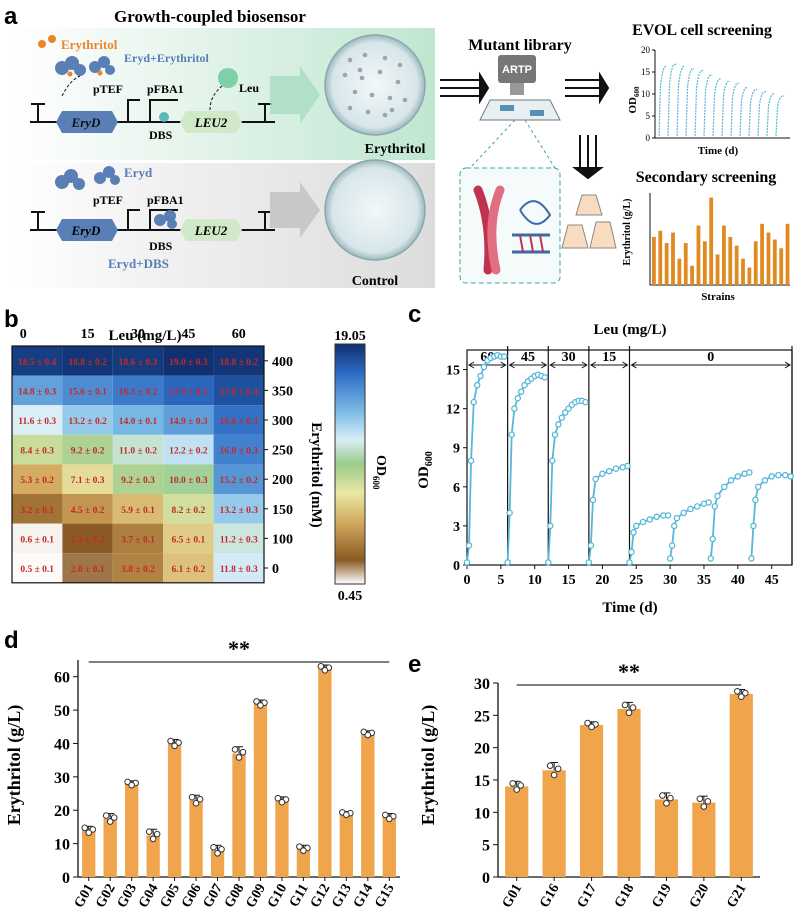 Image resolution: width=800 pixels, height=914 pixels. I want to click on evol-y-tick-label: 10, so click(646, 94).